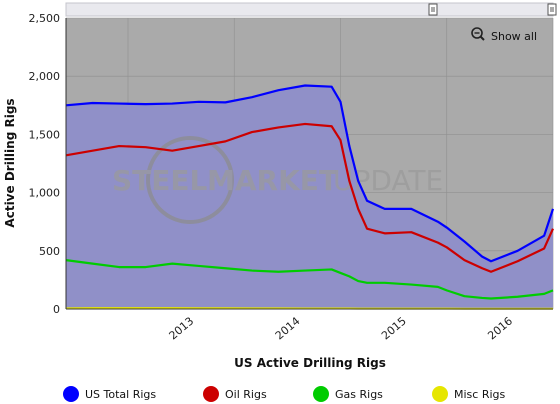  What do you see at coordinates (288, 328) in the screenshot?
I see `x-tick-label: 2014` at bounding box center [288, 328].